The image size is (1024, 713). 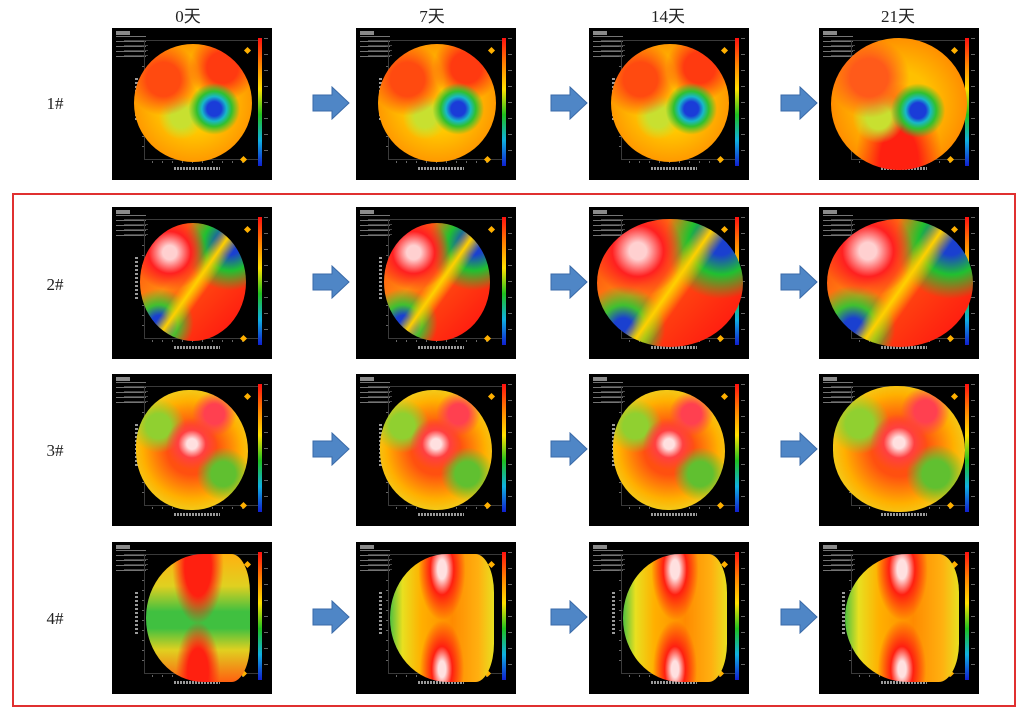 I want to click on row-label-2: 2#, so click(x=55, y=284).